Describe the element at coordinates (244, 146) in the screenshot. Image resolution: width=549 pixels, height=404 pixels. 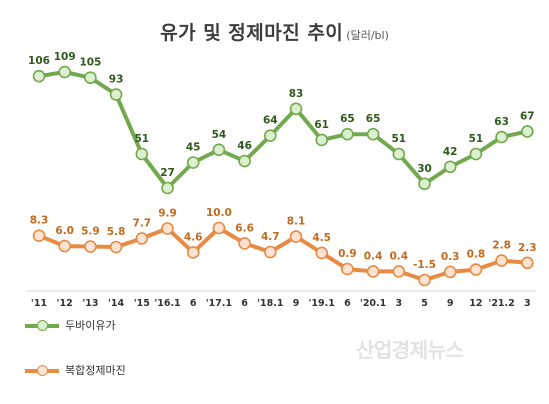
I see `data-label: 46` at that location.